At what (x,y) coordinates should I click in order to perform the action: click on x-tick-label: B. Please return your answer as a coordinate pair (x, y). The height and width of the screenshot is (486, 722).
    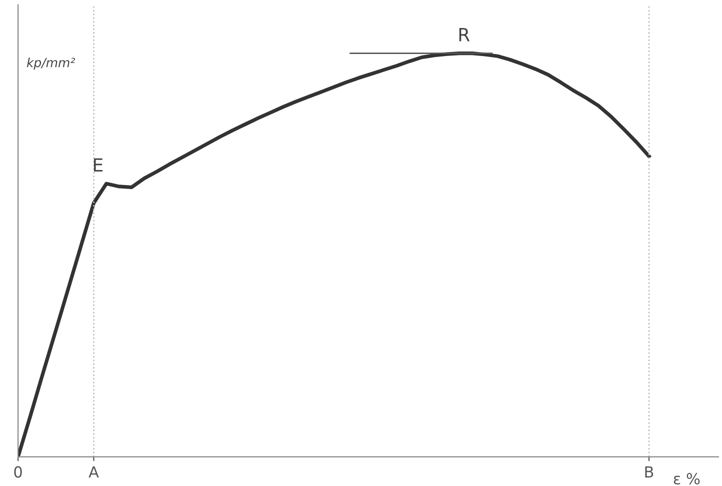
    Looking at the image, I should click on (649, 472).